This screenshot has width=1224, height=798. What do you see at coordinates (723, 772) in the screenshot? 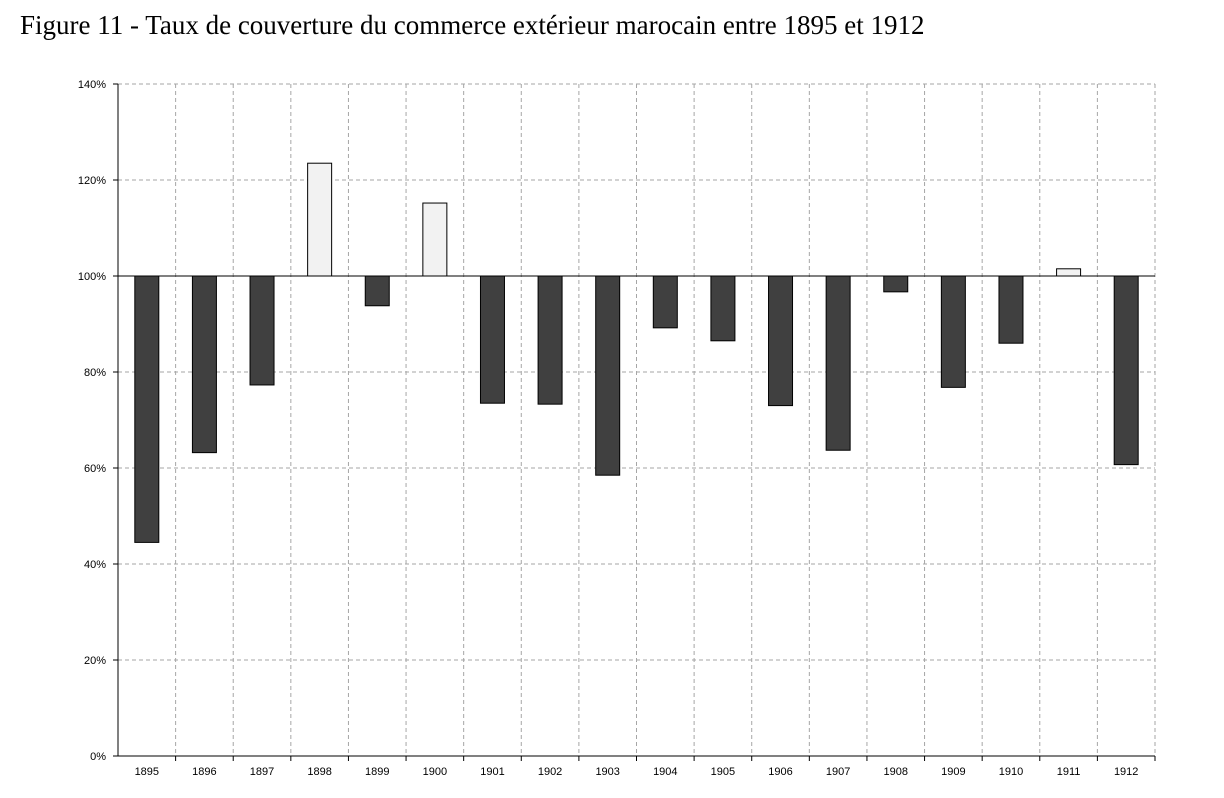
I see `x-tick-label: 1905` at bounding box center [723, 772].